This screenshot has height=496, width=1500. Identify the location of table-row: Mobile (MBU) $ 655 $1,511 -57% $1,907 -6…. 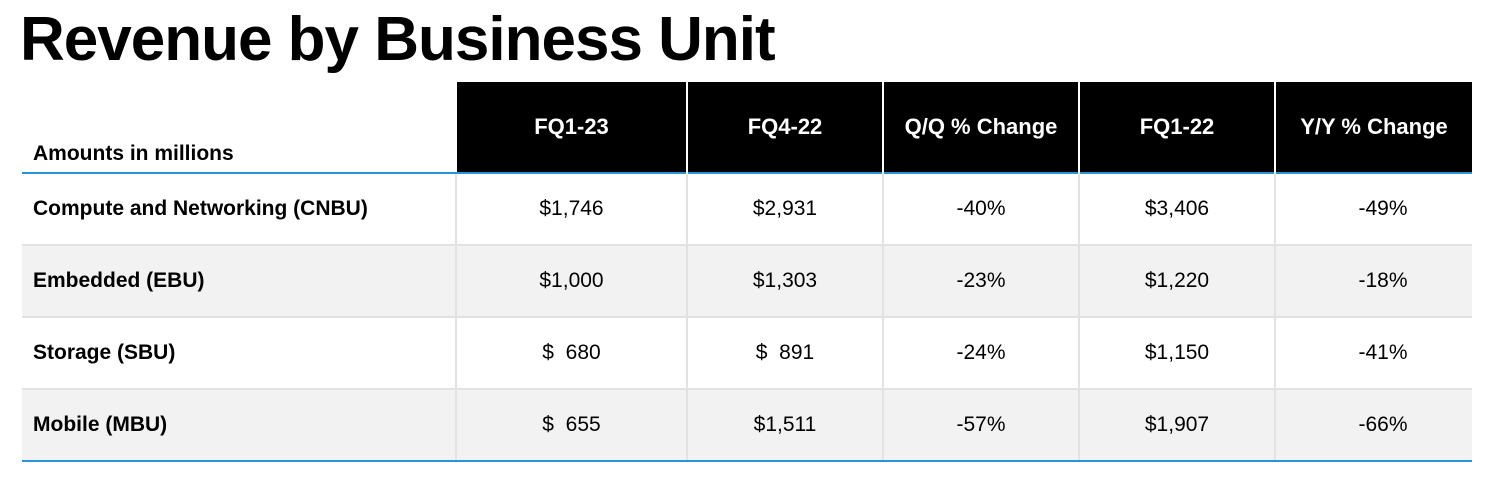
(747, 425).